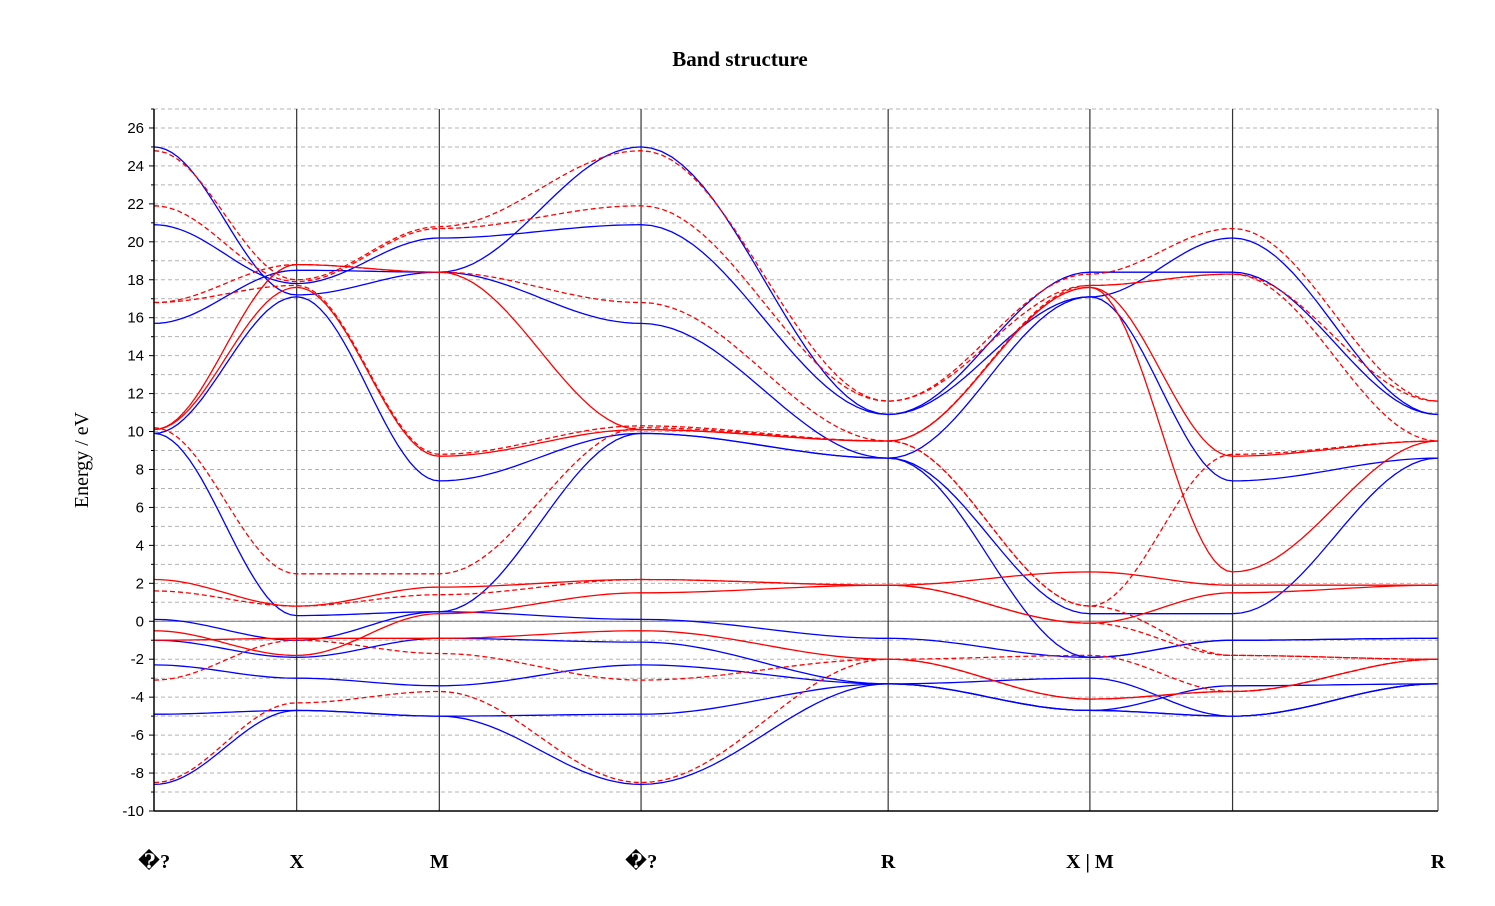 The height and width of the screenshot is (906, 1495). What do you see at coordinates (135, 280) in the screenshot?
I see `y-tick-label: 18` at bounding box center [135, 280].